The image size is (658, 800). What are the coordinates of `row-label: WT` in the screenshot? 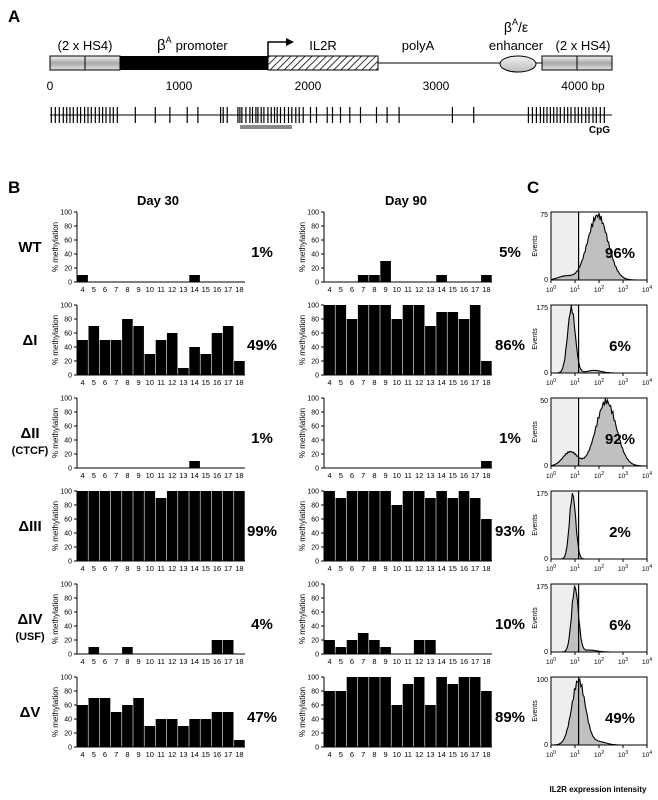 It's located at (29, 247).